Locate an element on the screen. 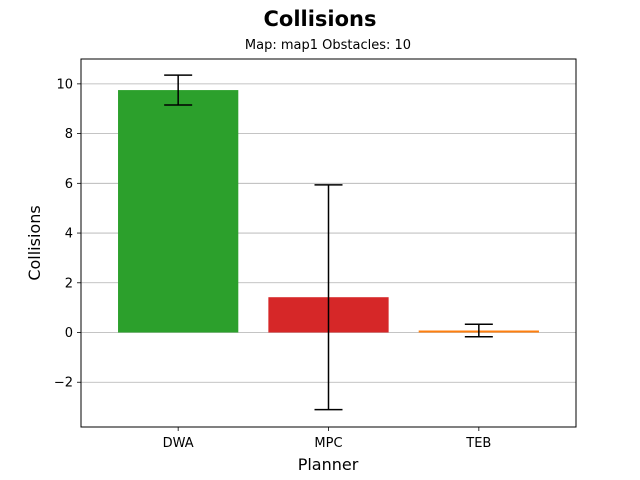  x-tick-label-mpc: MPC is located at coordinates (328, 443).